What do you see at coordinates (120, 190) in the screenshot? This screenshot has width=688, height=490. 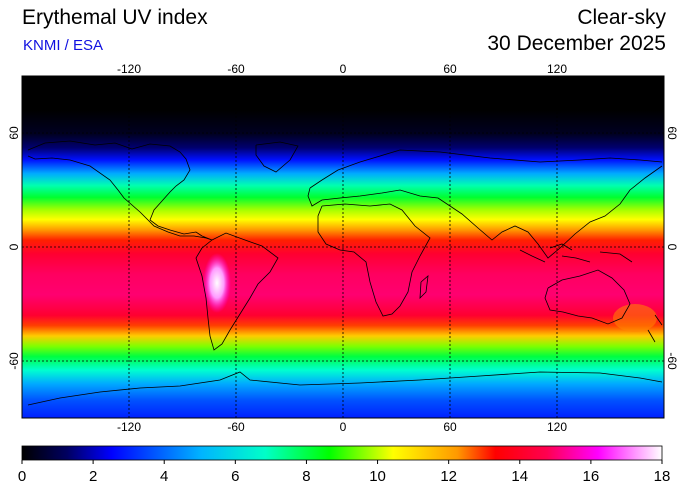 I see `north-america-coast` at bounding box center [120, 190].